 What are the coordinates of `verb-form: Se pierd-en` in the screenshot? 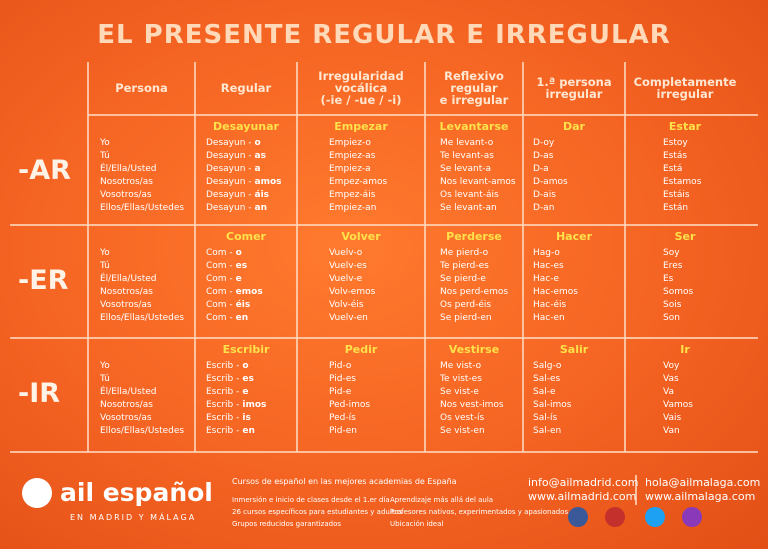 It's located at (466, 318).